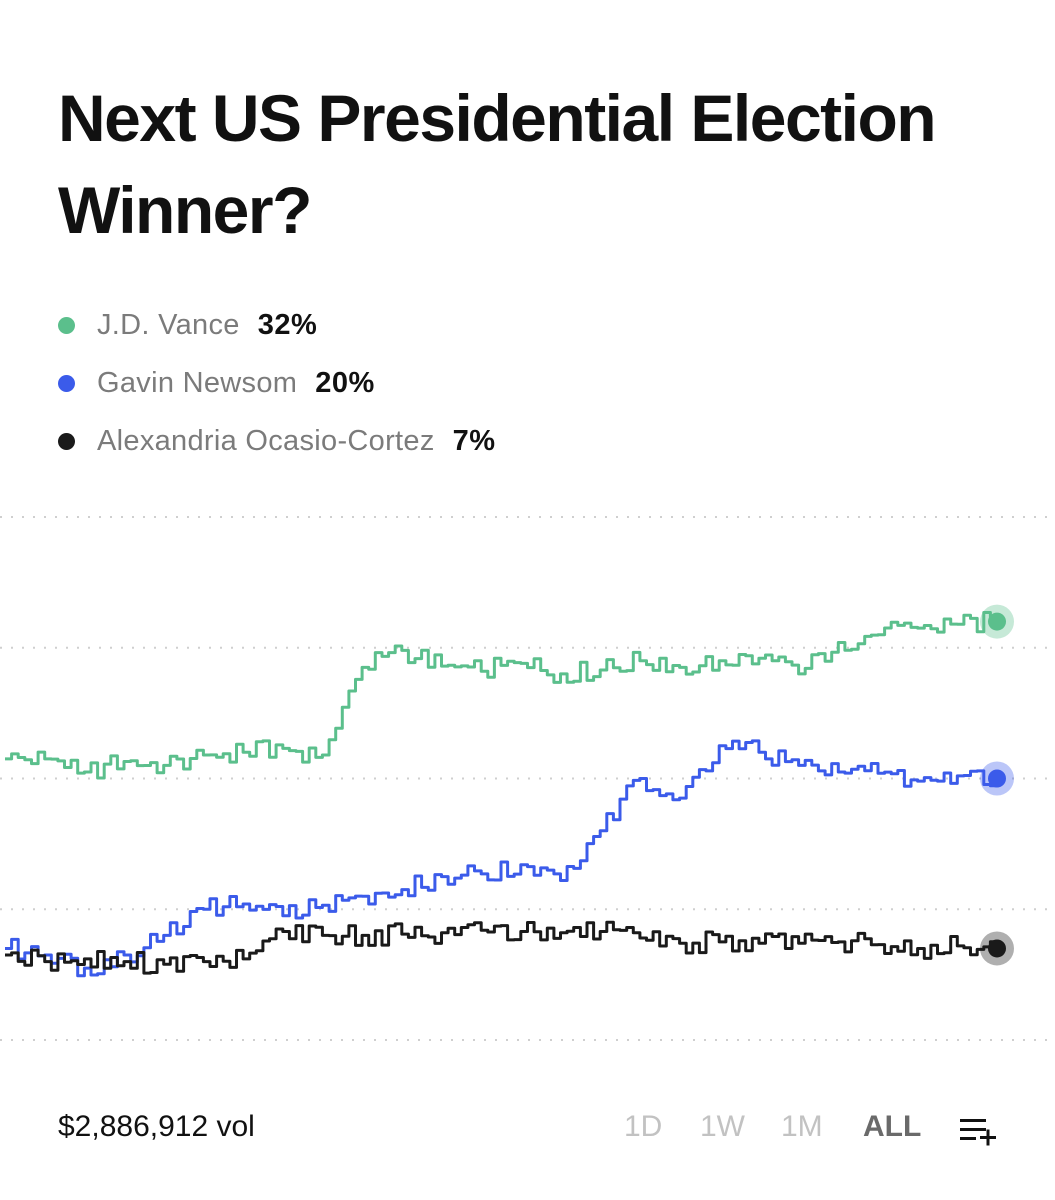  Describe the element at coordinates (287, 324) in the screenshot. I see `legend-value: 32%` at that location.